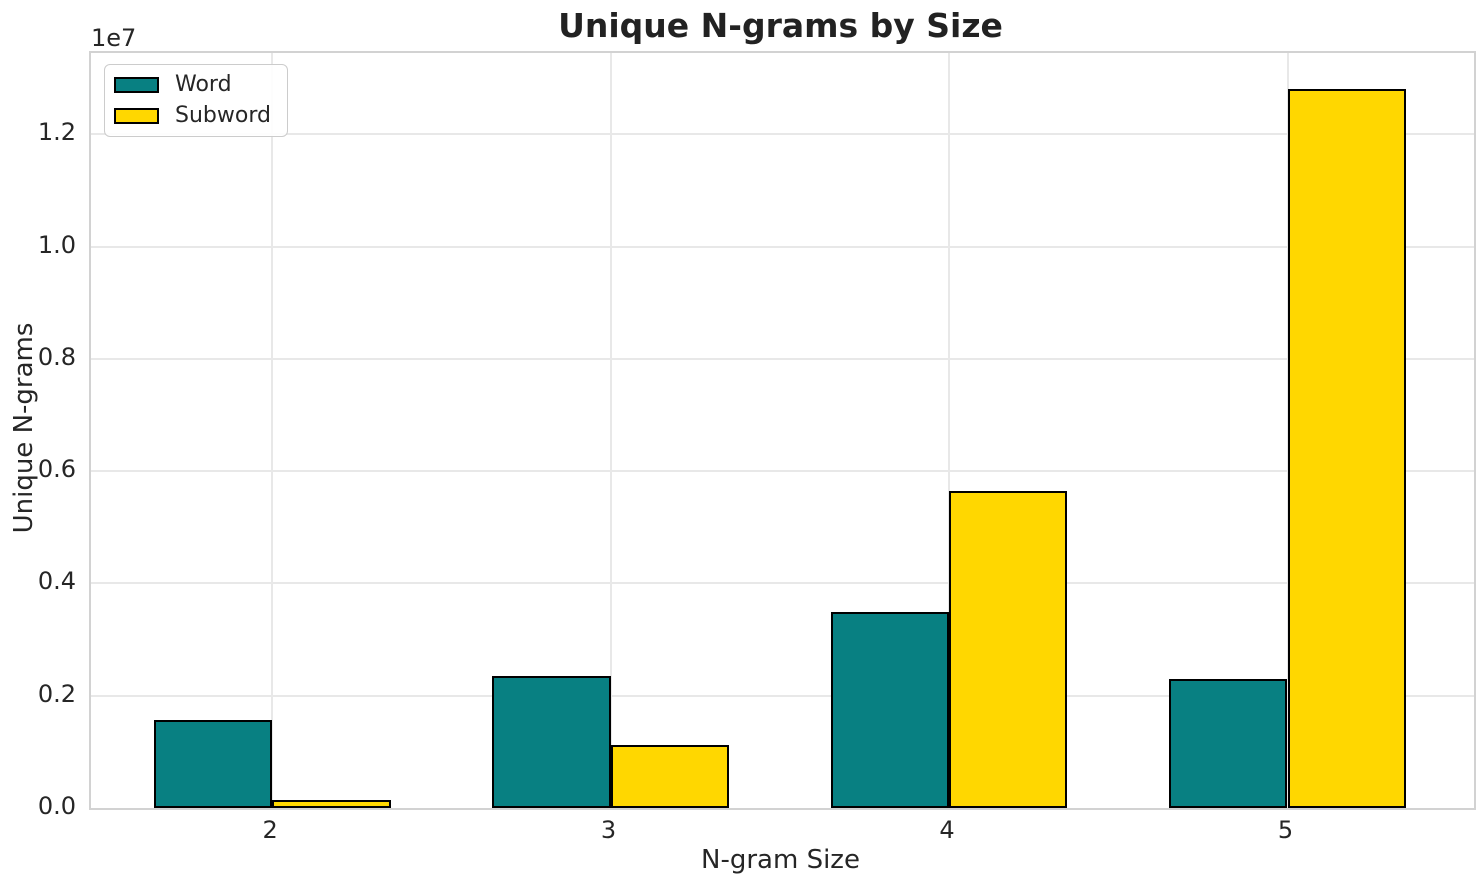  I want to click on y-tick-label: 0.4, so click(56, 581).